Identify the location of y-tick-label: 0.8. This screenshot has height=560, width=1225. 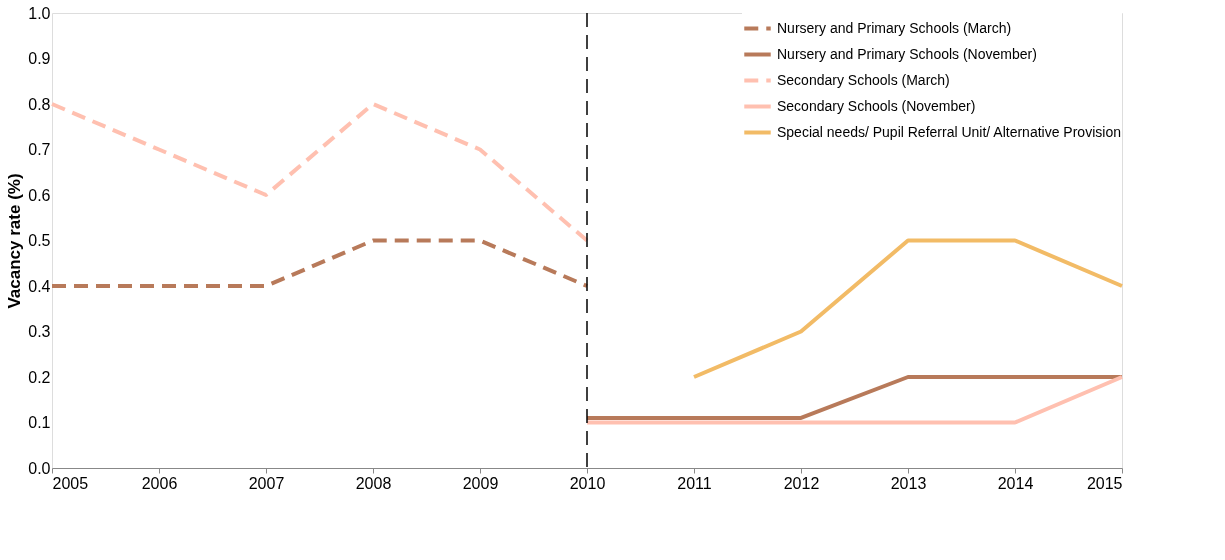
(39, 104).